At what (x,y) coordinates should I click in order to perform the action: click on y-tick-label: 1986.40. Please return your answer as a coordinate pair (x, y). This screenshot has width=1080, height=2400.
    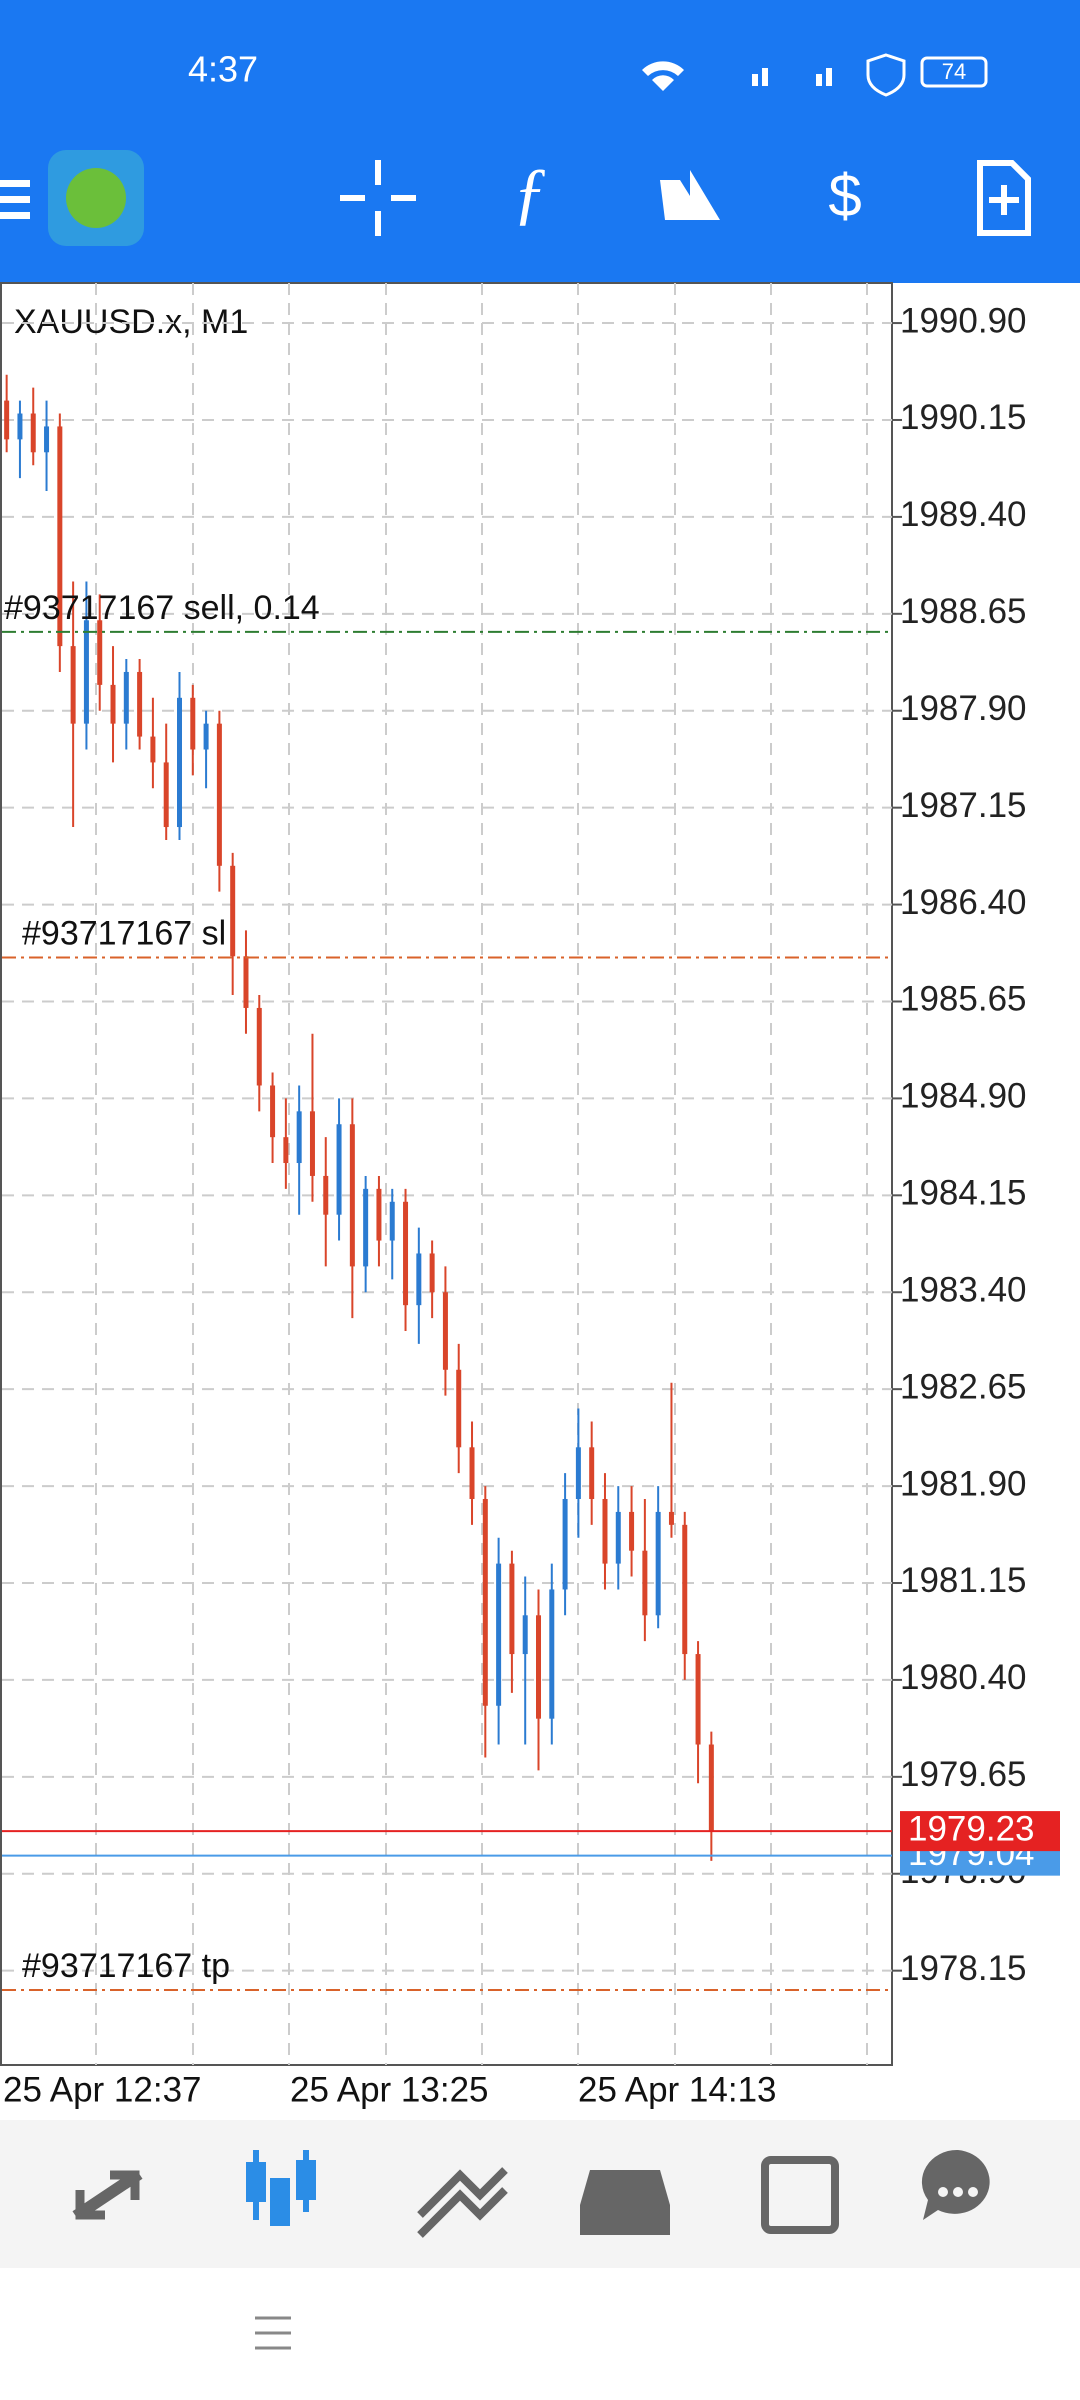
    Looking at the image, I should click on (963, 902).